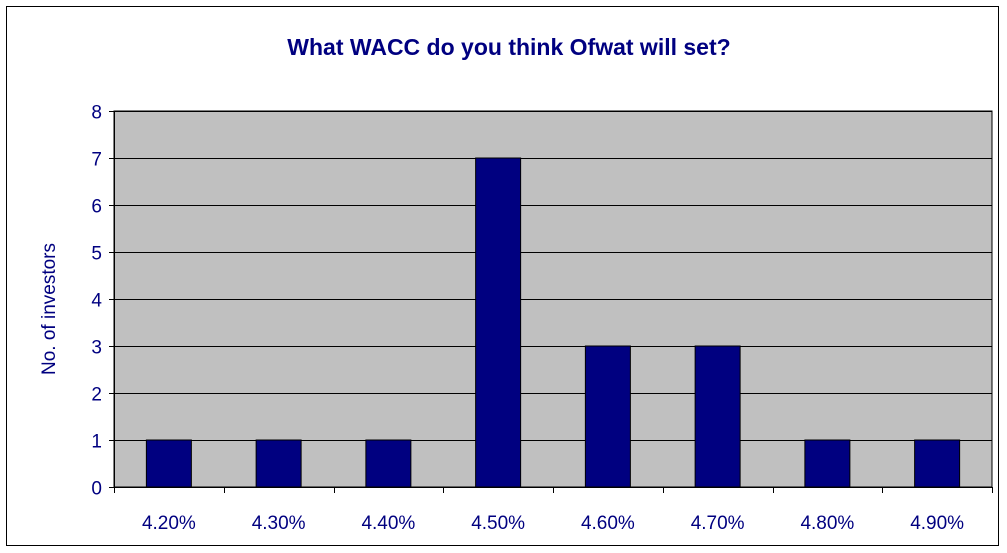 The height and width of the screenshot is (553, 1007). Describe the element at coordinates (498, 523) in the screenshot. I see `x-tick-label: 4.50%` at that location.